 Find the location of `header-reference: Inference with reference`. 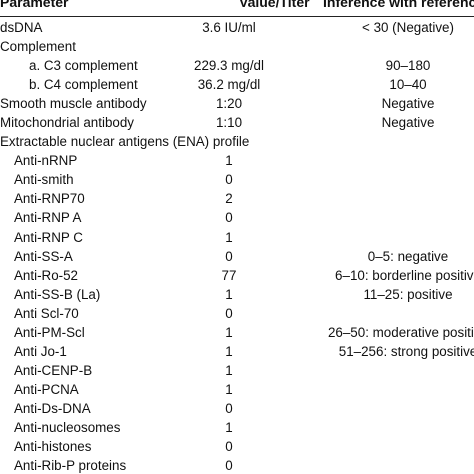

header-reference: Inference with reference is located at coordinates (398, 5).